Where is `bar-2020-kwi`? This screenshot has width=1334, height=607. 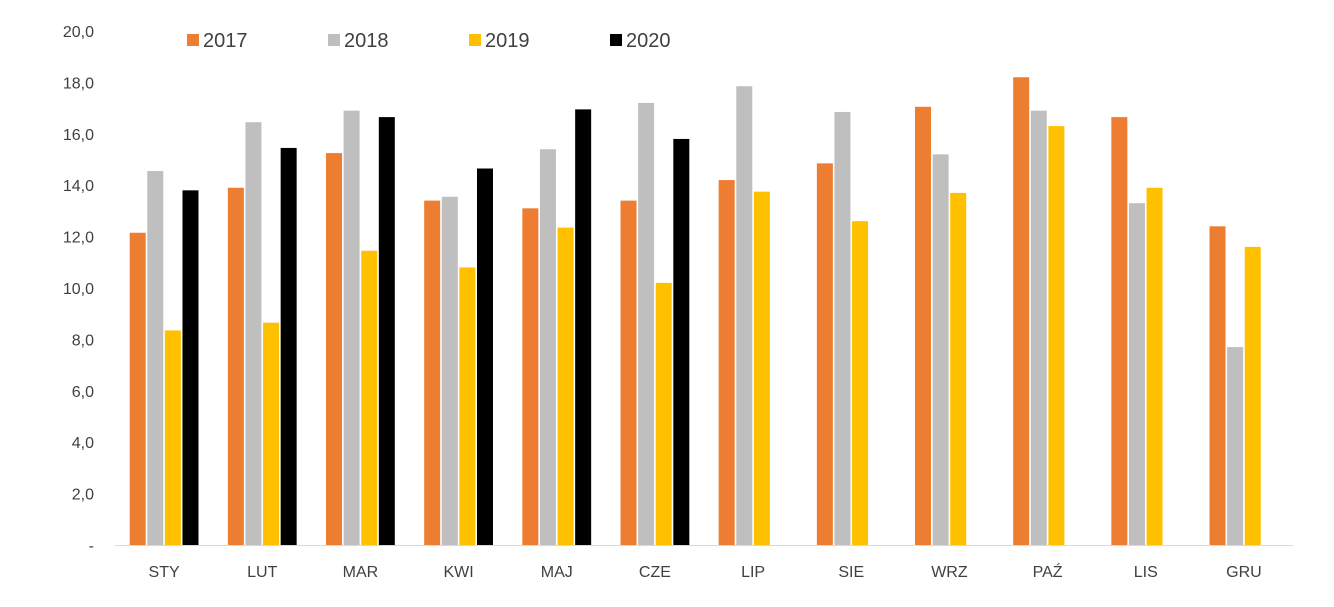 bar-2020-kwi is located at coordinates (484, 356).